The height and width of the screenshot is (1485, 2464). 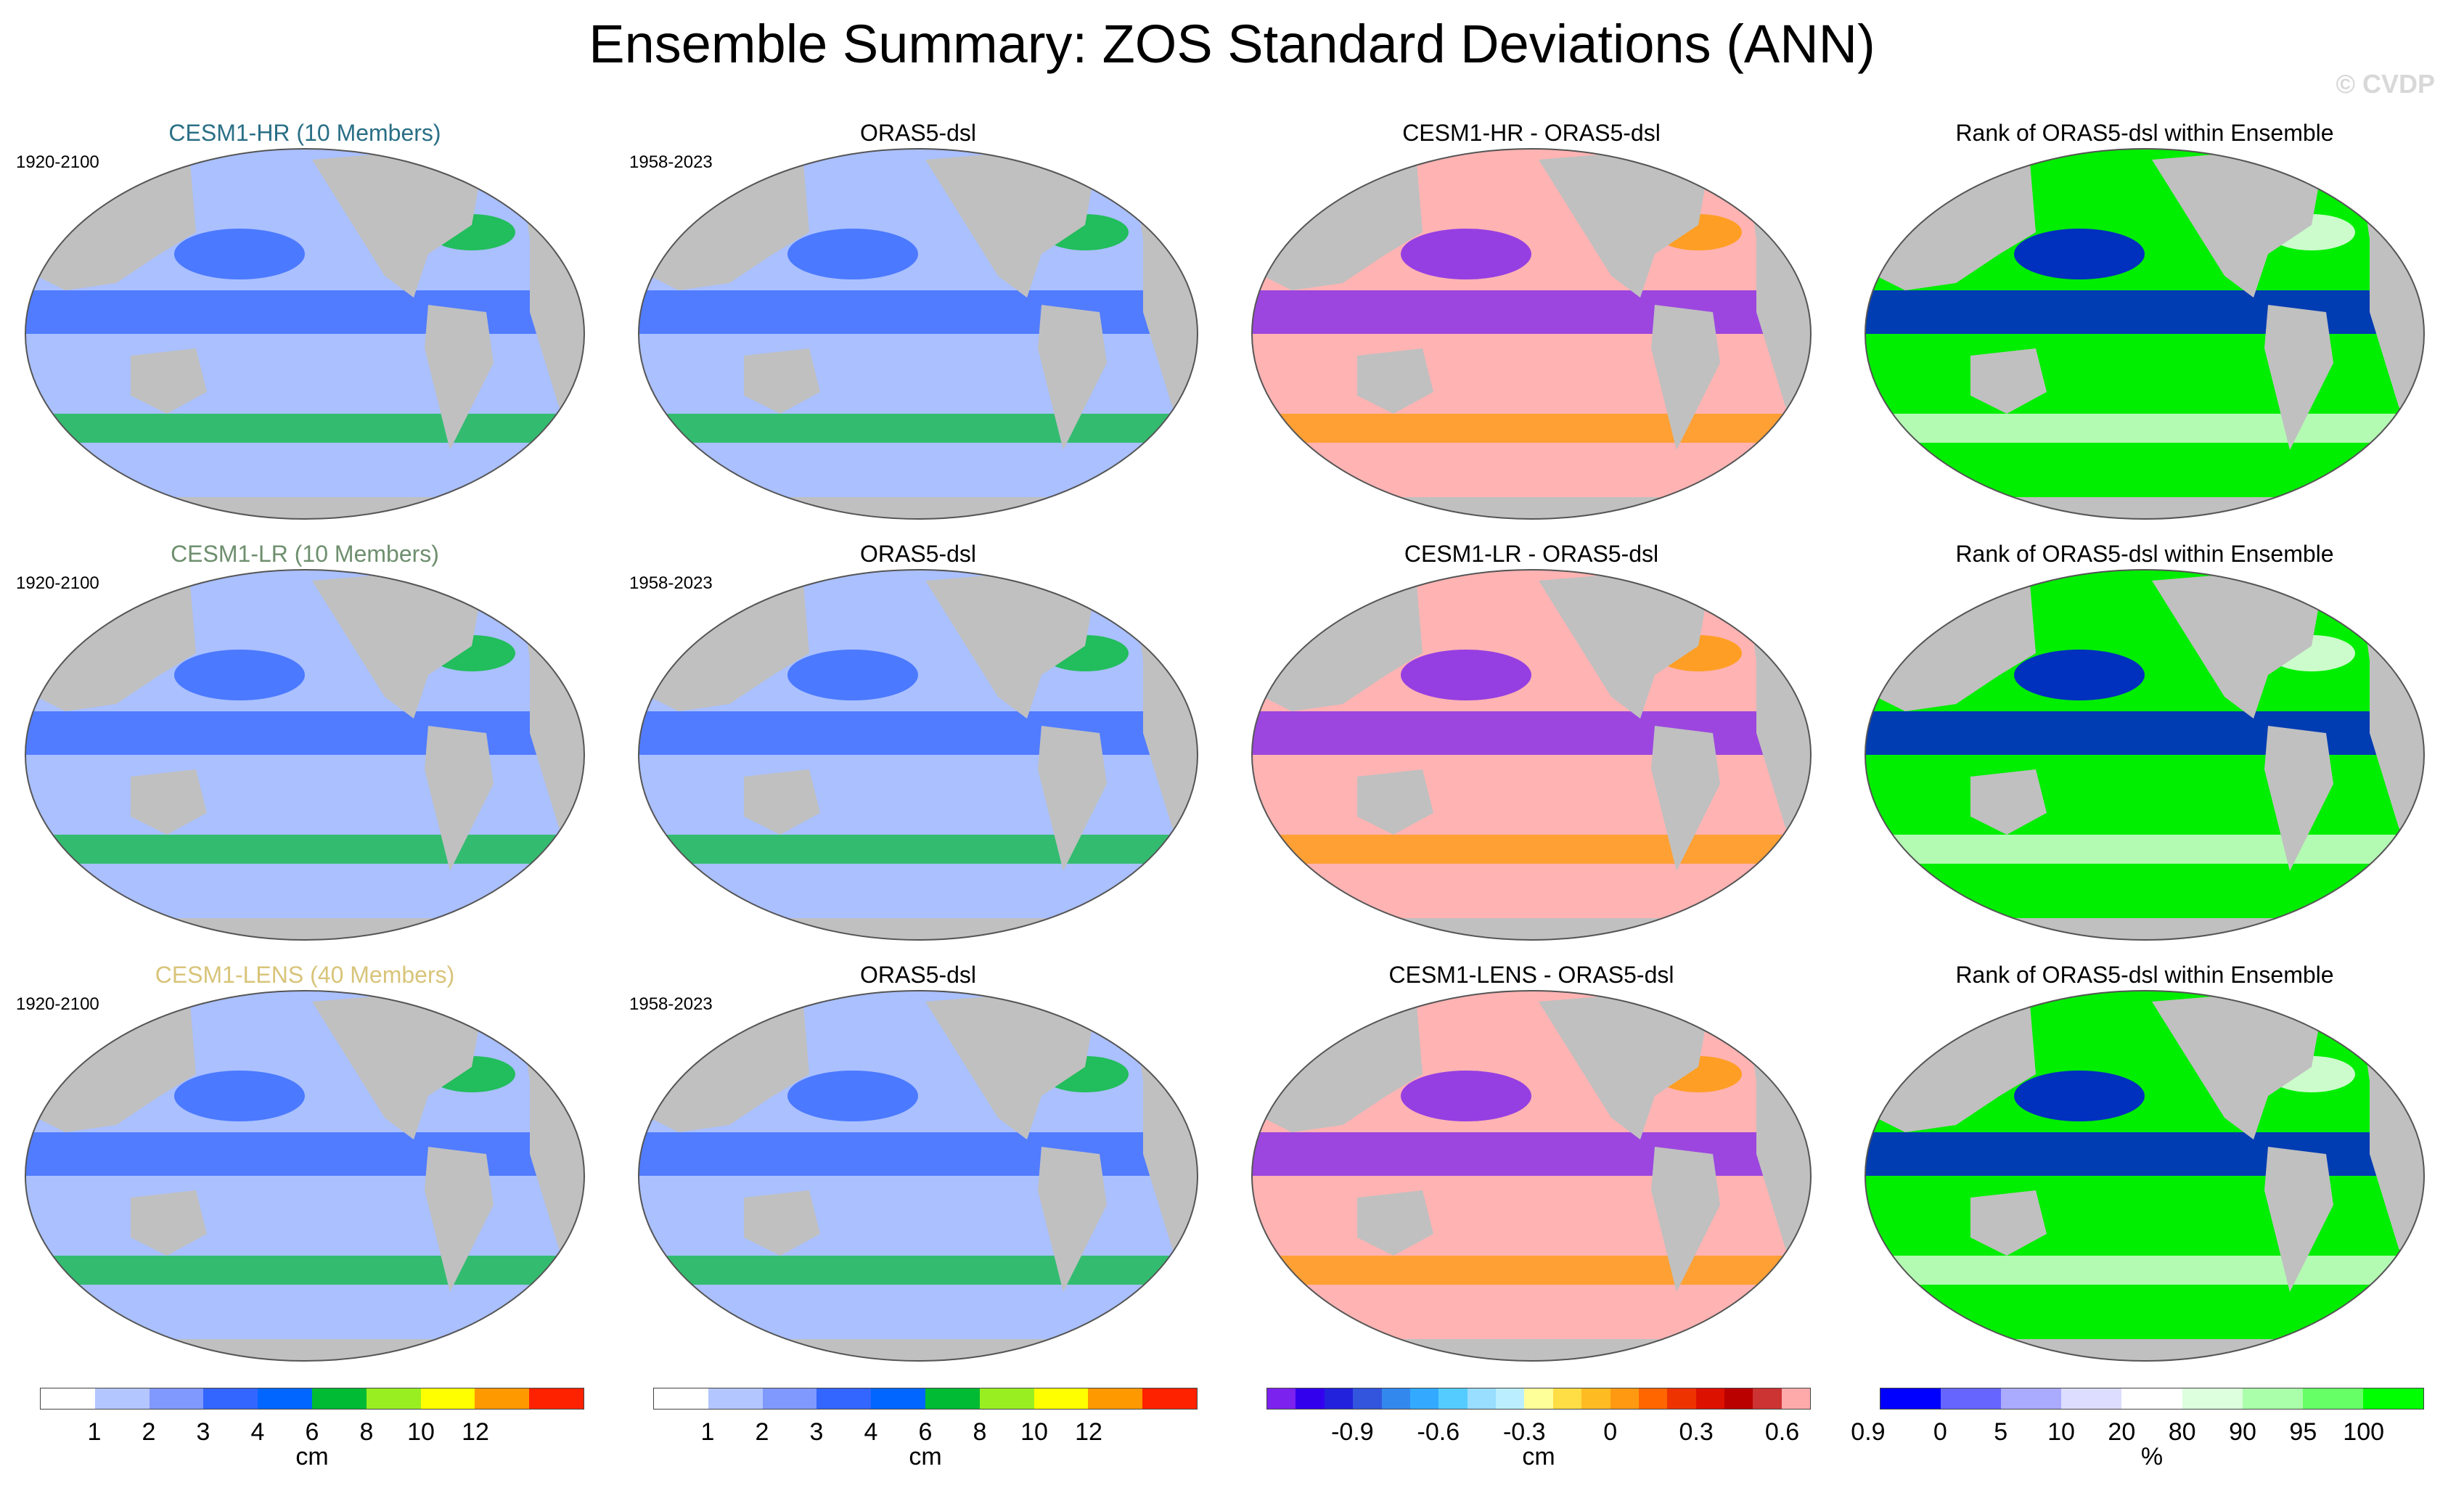 What do you see at coordinates (918, 334) in the screenshot?
I see `world-map-obs` at bounding box center [918, 334].